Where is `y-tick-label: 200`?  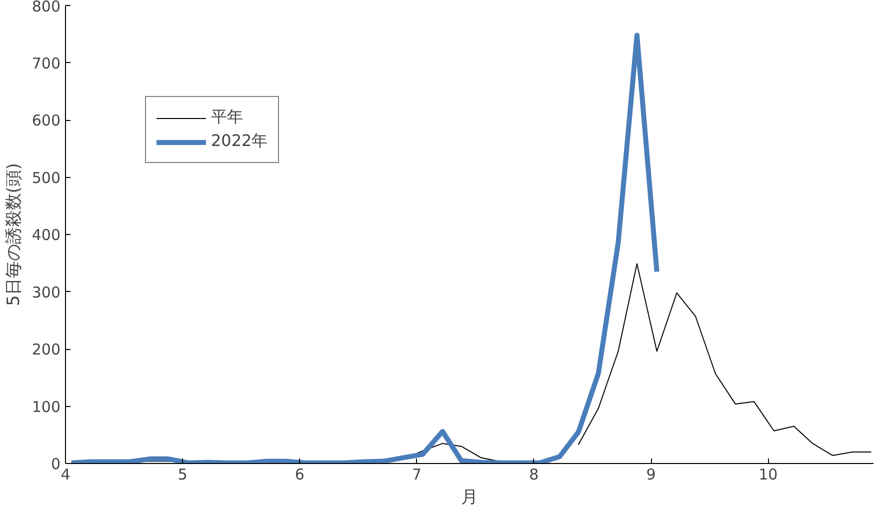
y-tick-label: 200 is located at coordinates (46, 349).